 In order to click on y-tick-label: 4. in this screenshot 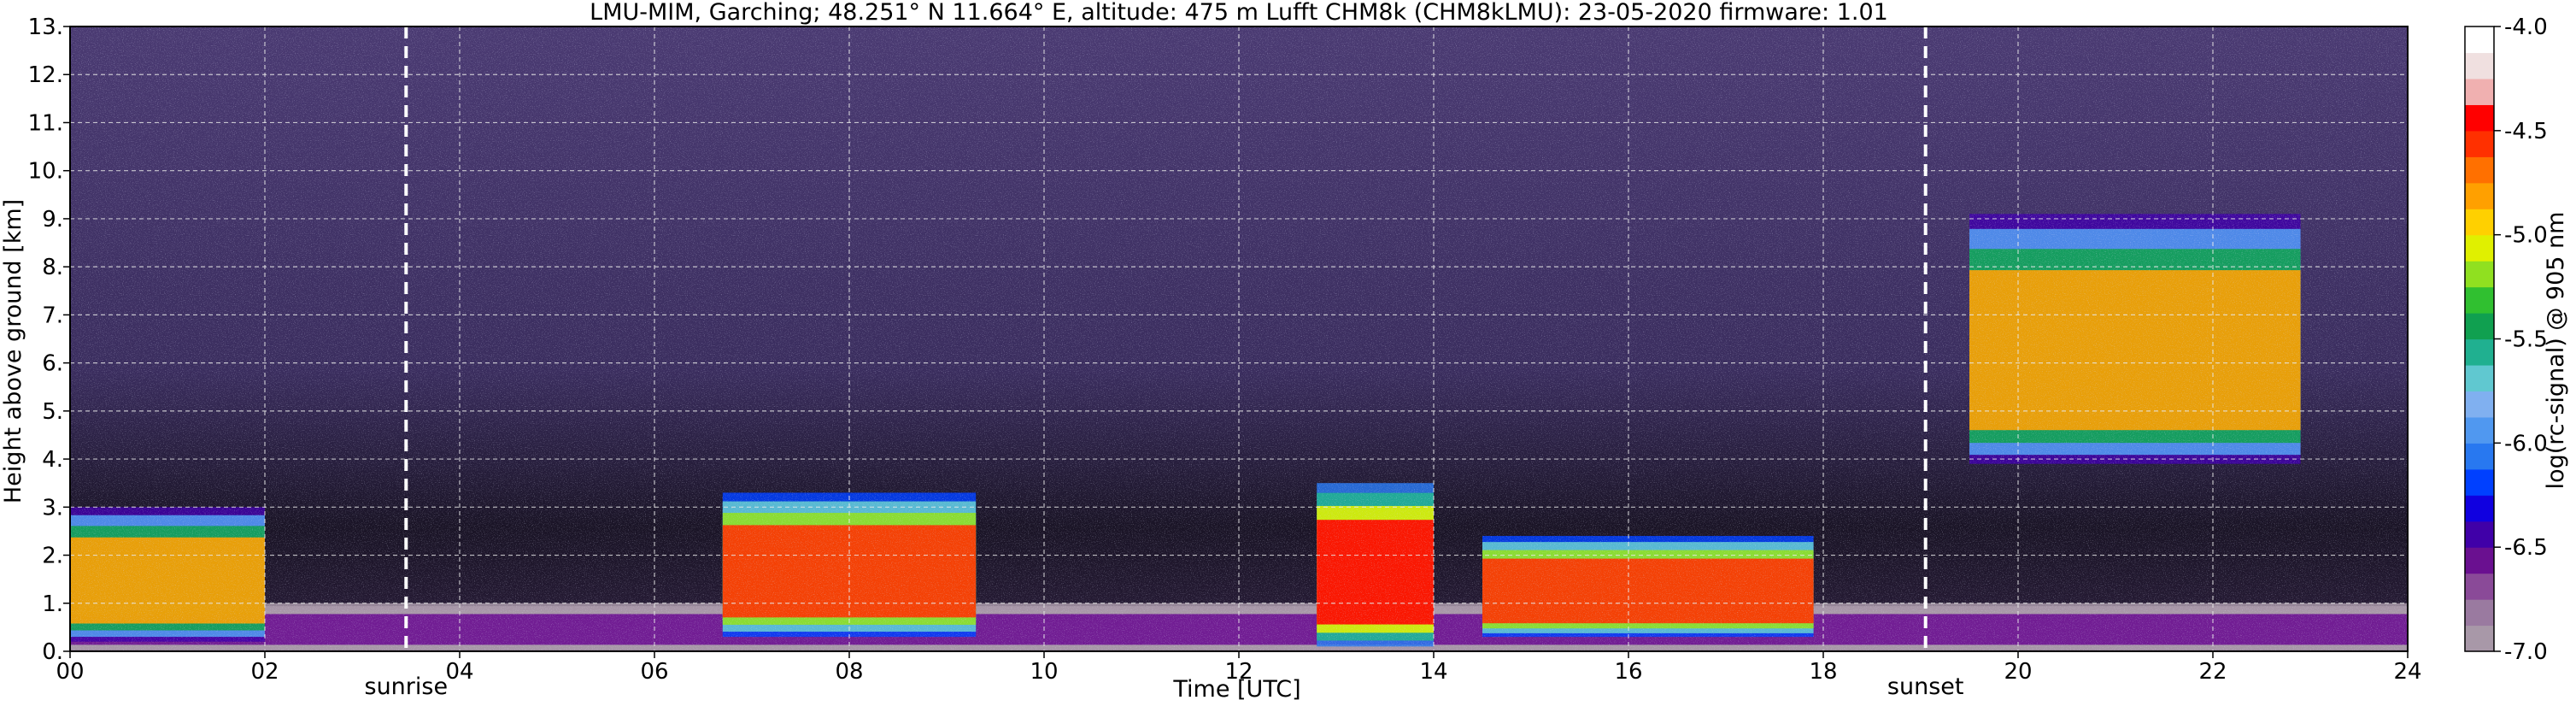, I will do `click(52, 460)`.